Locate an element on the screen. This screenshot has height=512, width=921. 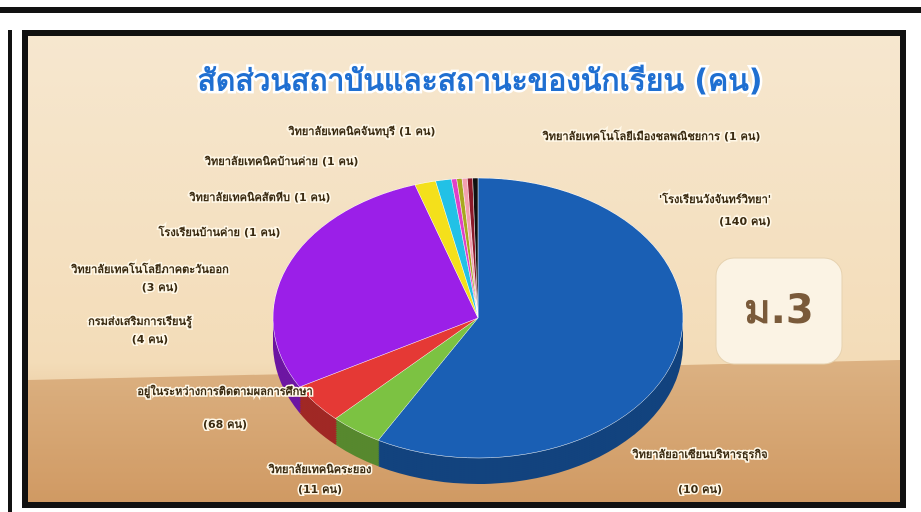
value-label: (140 คน) is located at coordinates (745, 221).